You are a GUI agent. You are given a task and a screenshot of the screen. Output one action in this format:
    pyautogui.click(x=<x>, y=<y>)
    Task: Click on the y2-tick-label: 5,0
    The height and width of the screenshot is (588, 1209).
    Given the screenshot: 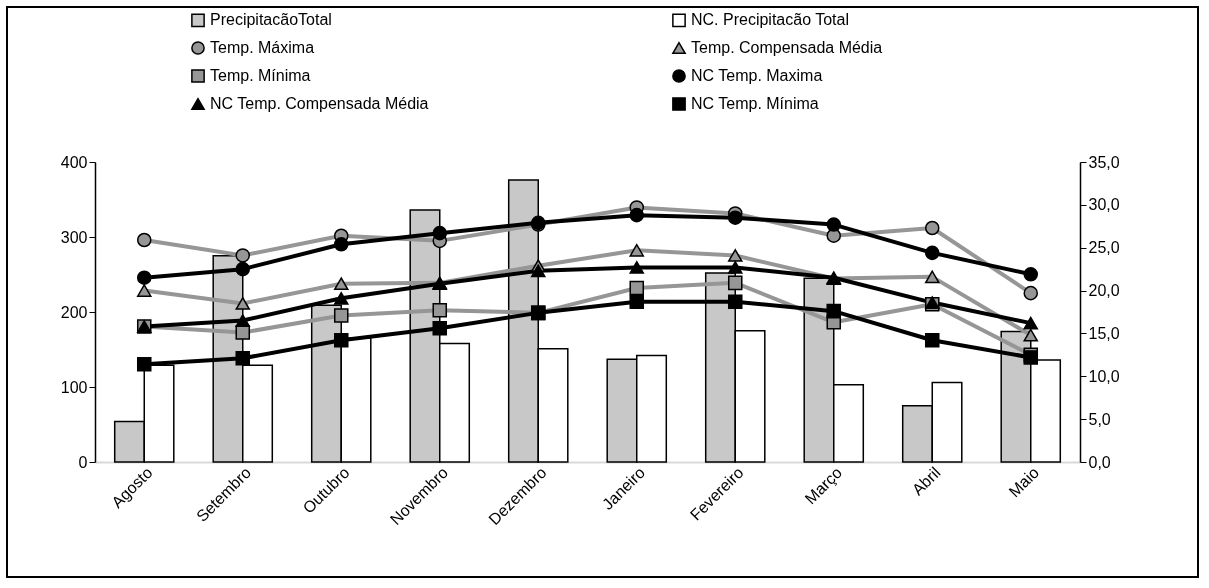 What is the action you would take?
    pyautogui.click(x=1099, y=419)
    